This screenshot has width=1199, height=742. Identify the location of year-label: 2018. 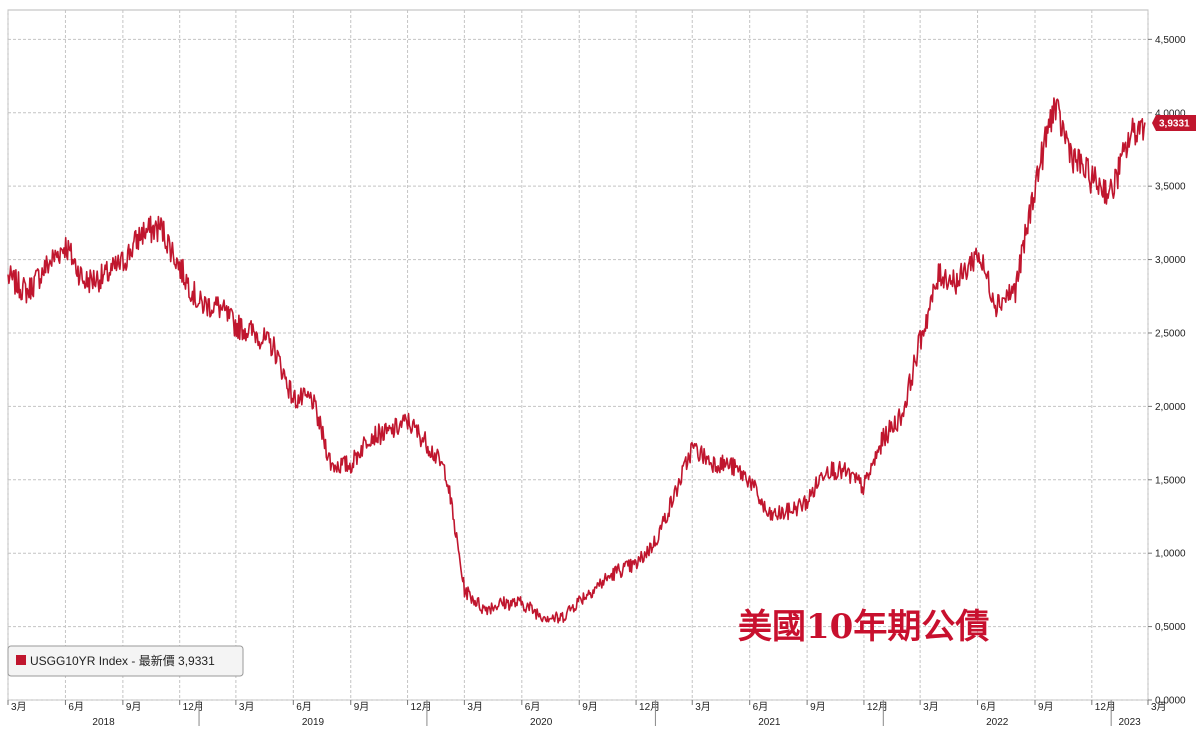
(103, 722).